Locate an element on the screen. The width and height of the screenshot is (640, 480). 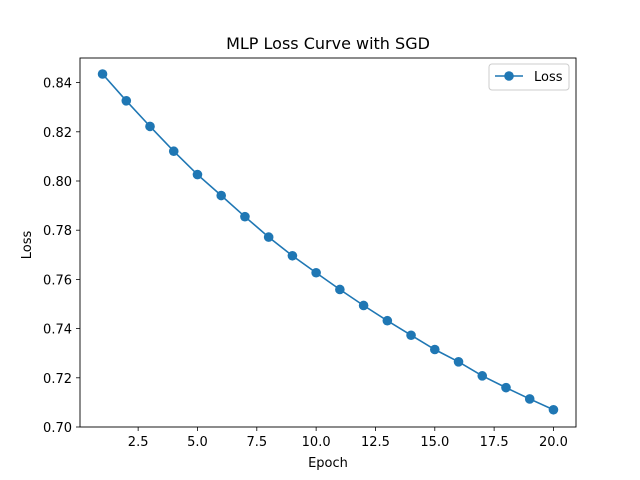
legend-box is located at coordinates (529, 77).